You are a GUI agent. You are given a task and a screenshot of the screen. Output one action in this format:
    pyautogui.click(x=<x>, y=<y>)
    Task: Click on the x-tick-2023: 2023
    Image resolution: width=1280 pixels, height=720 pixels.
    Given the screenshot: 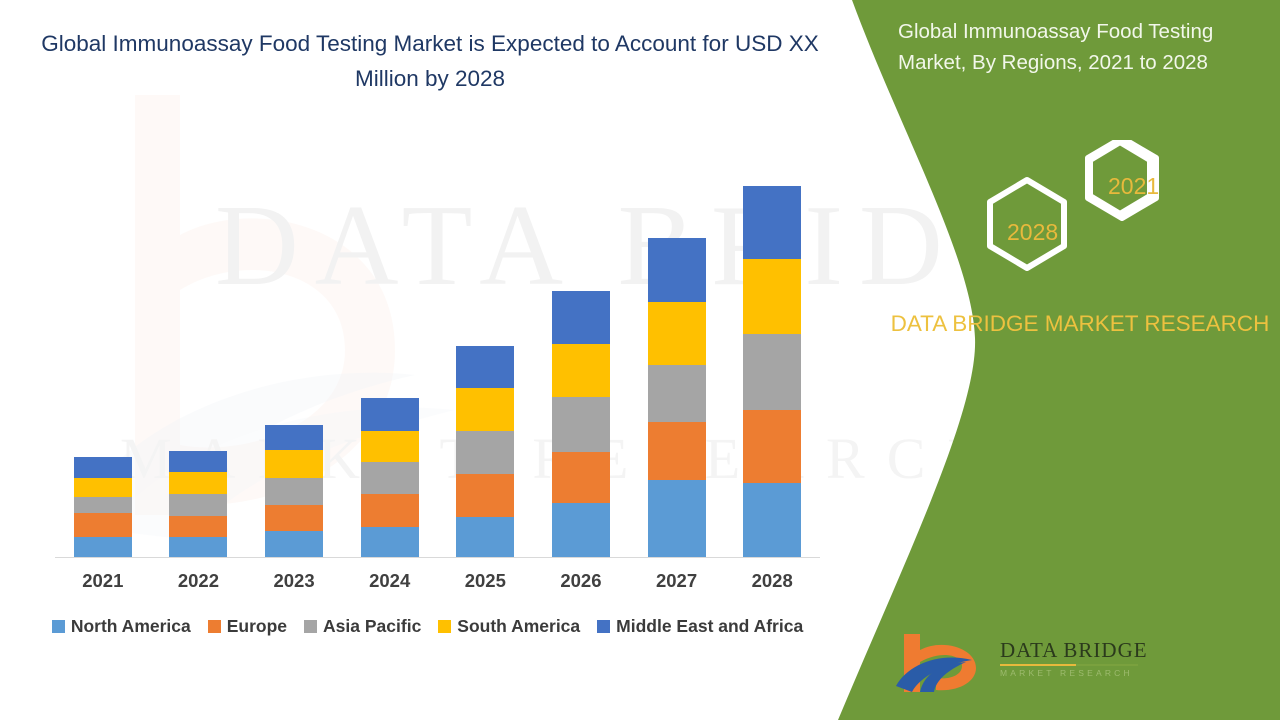 What is the action you would take?
    pyautogui.click(x=294, y=580)
    